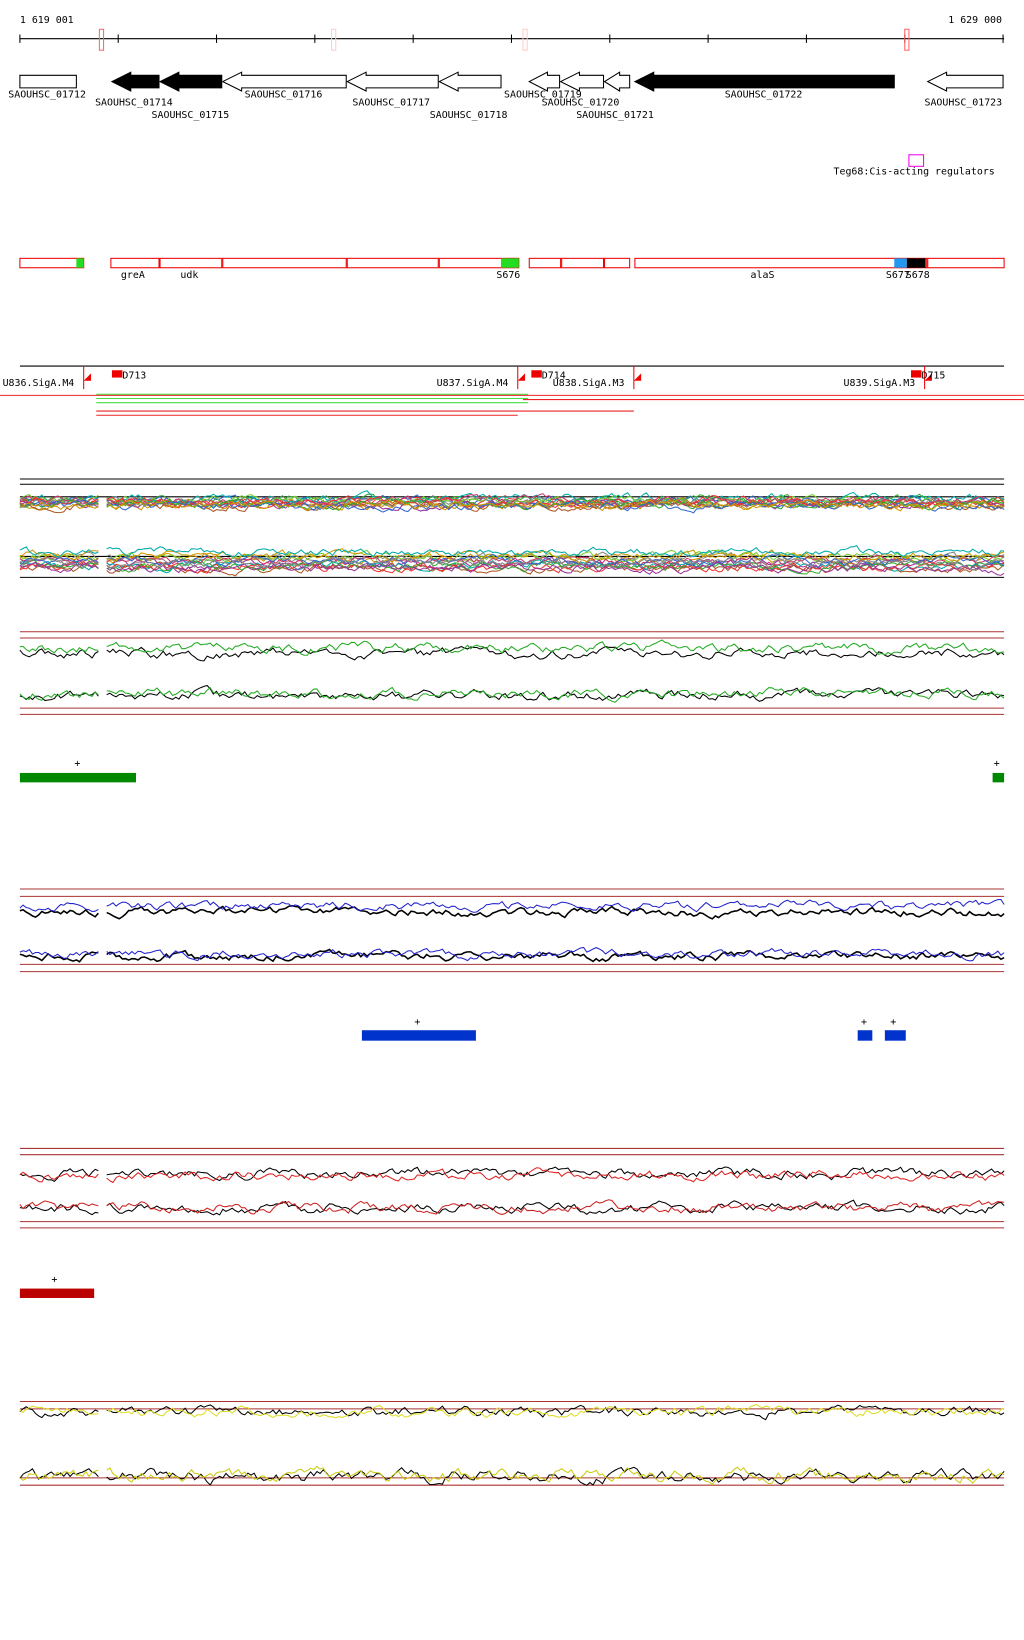  Describe the element at coordinates (39, 383) in the screenshot. I see `promoter-label: U836.SigA.M4` at that location.